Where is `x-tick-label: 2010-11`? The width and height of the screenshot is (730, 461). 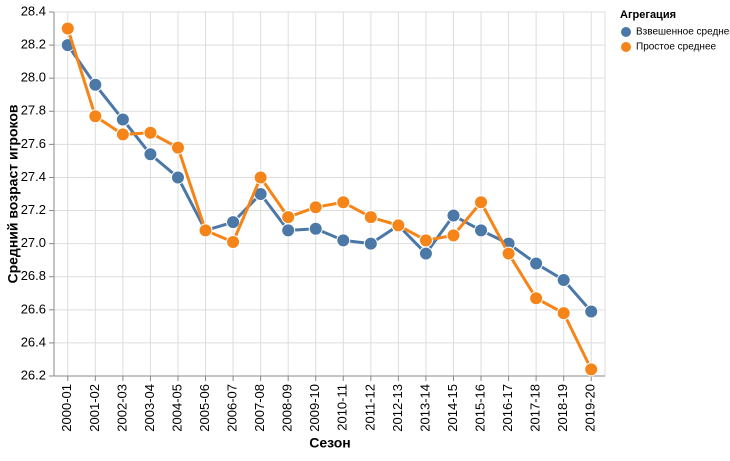 x-tick-label: 2010-11 is located at coordinates (342, 407).